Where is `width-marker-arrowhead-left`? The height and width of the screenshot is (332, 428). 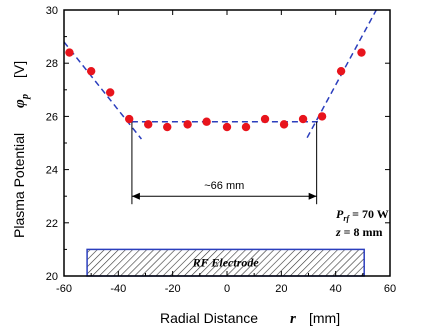
width-marker-arrowhead-left is located at coordinates (135, 196).